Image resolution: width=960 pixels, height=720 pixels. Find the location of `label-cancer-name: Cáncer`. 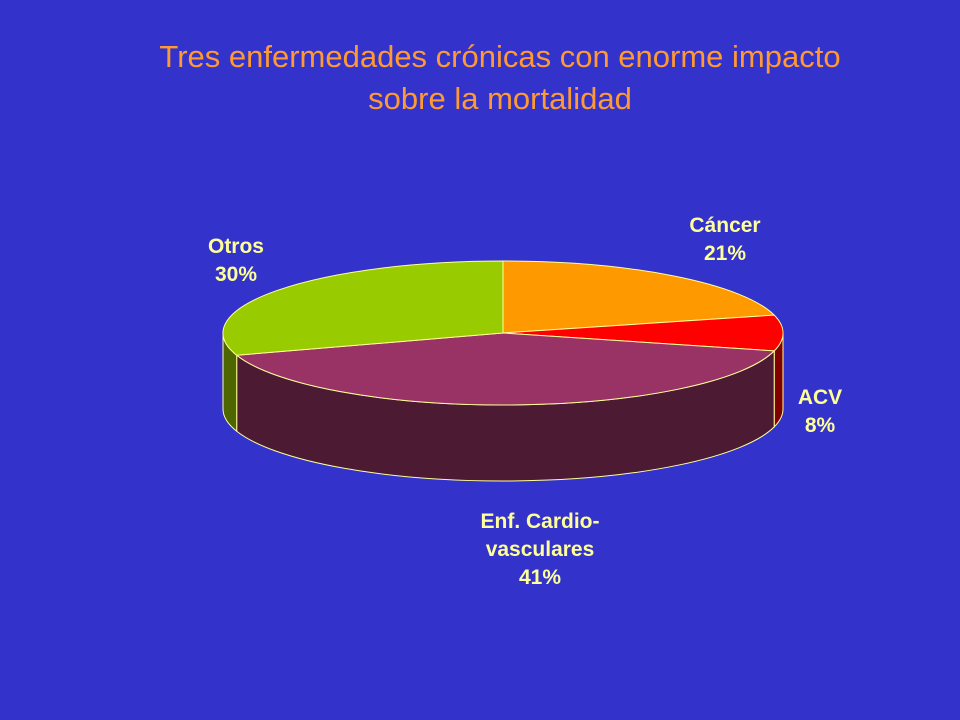

label-cancer-name: Cáncer is located at coordinates (725, 225).